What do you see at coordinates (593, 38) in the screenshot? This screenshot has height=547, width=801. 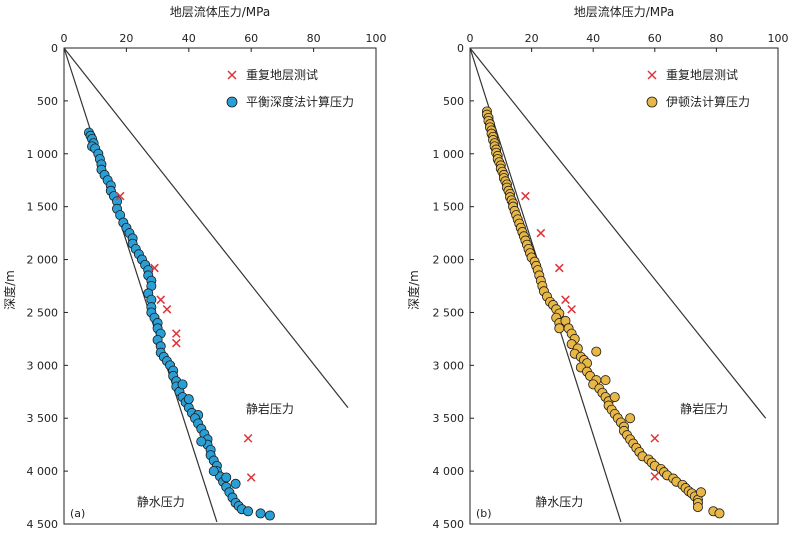 I see `x-tick-label: 40` at bounding box center [593, 38].